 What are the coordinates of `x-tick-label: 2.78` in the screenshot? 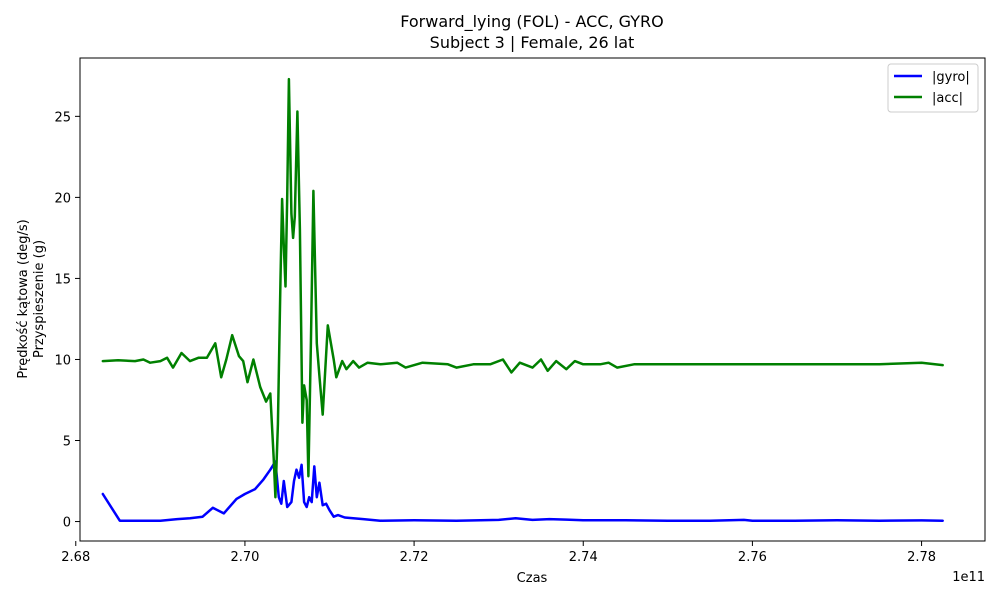 It's located at (921, 557).